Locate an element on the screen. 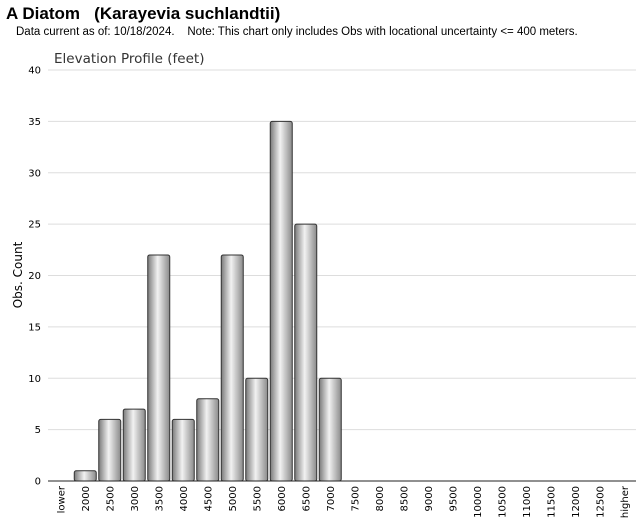 The image size is (640, 523). x-tick-label: 4500 is located at coordinates (208, 498).